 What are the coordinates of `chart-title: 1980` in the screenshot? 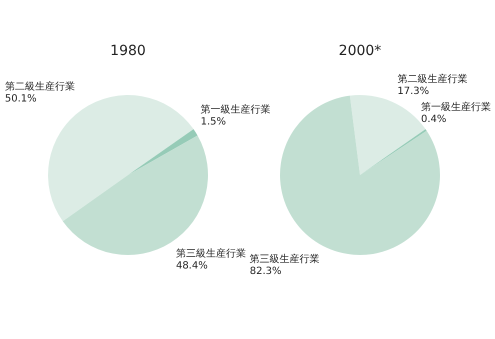 It's located at (128, 51).